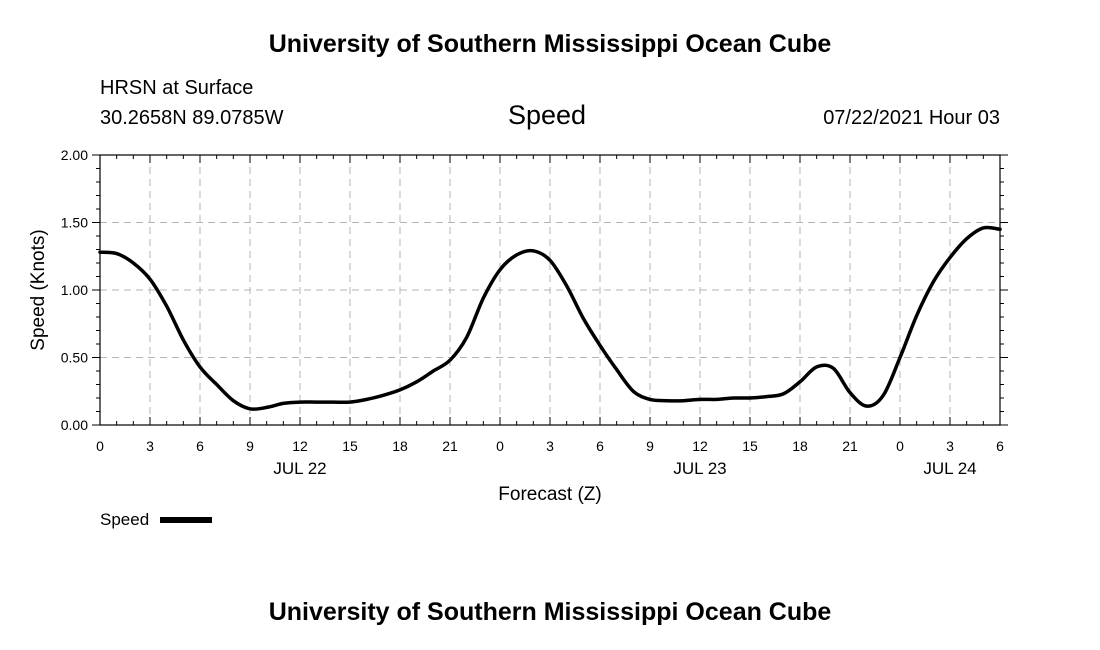 This screenshot has height=650, width=1100. I want to click on station-label: HRSN at Surface, so click(177, 88).